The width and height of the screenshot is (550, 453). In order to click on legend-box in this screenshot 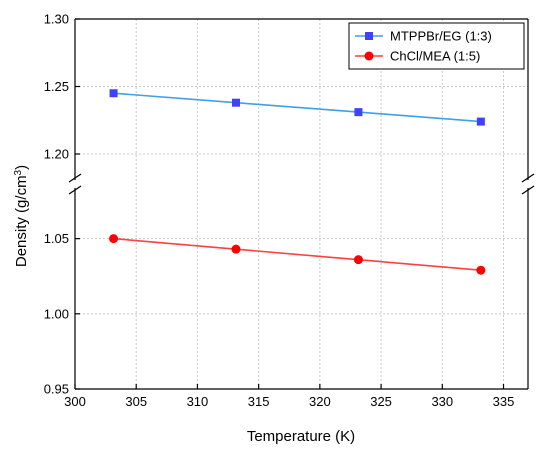, I will do `click(436, 46)`.